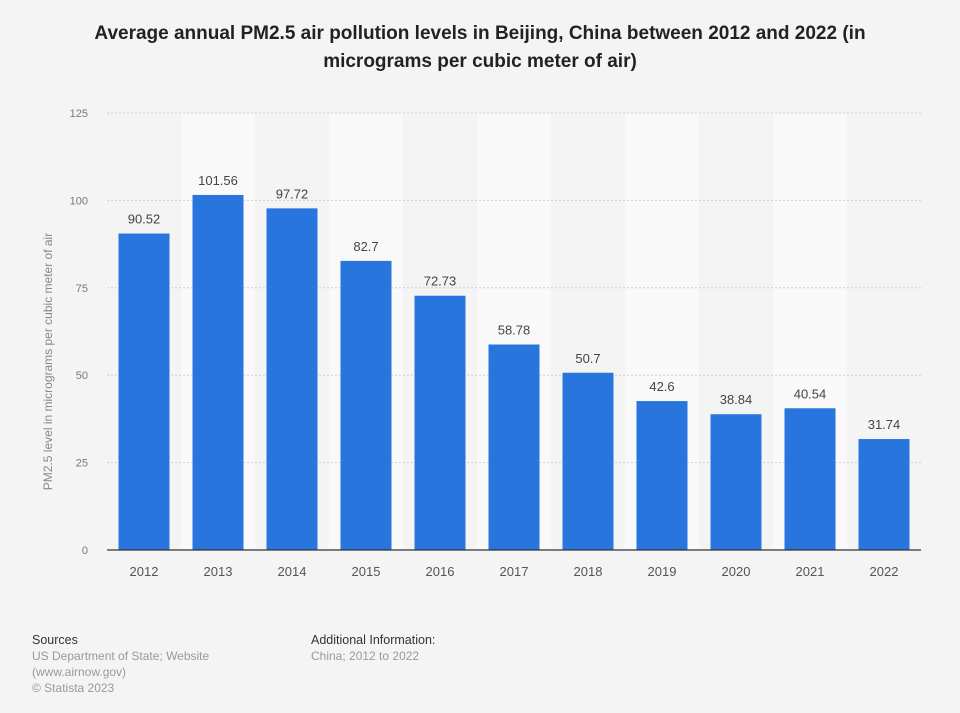 The height and width of the screenshot is (713, 960). I want to click on bar-2020, so click(736, 482).